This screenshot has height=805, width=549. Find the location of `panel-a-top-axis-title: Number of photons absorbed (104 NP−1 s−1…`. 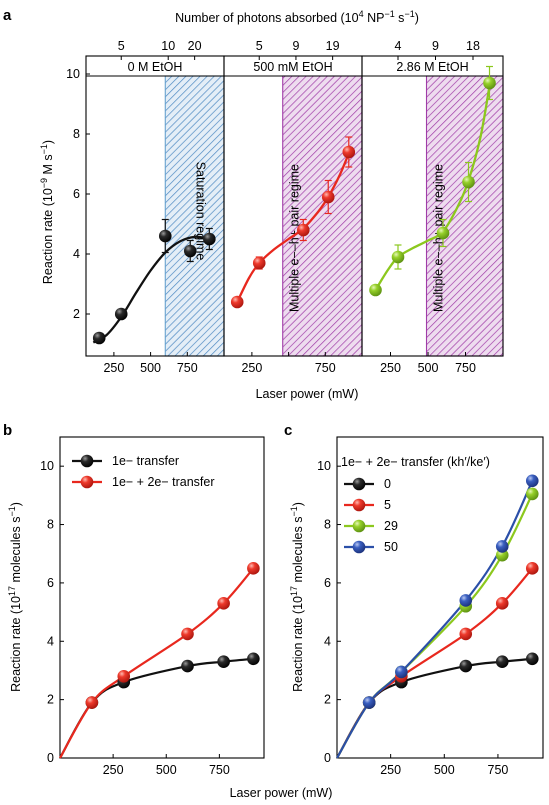

panel-a-top-axis-title: Number of photons absorbed (104 NP−1 s−1… is located at coordinates (297, 17).